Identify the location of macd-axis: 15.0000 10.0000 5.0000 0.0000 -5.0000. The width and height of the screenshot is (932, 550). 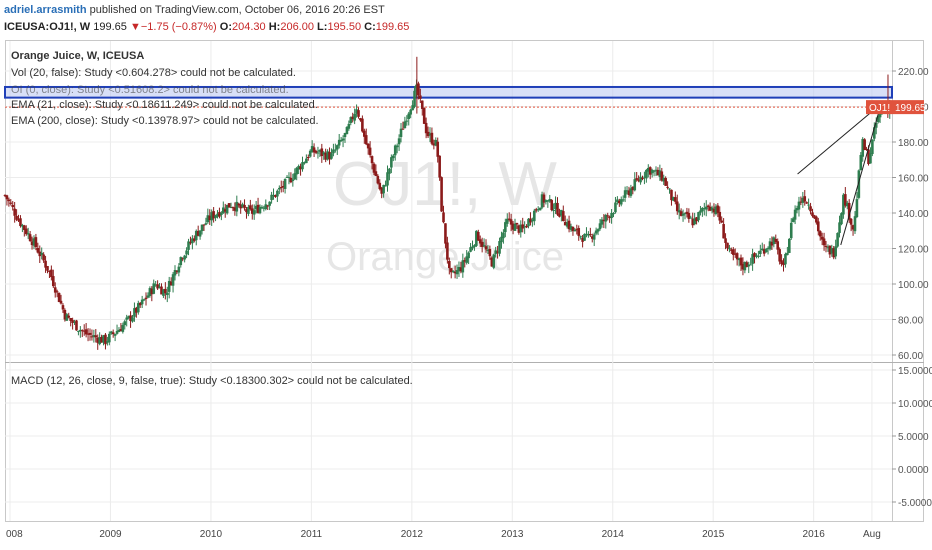
(912, 437).